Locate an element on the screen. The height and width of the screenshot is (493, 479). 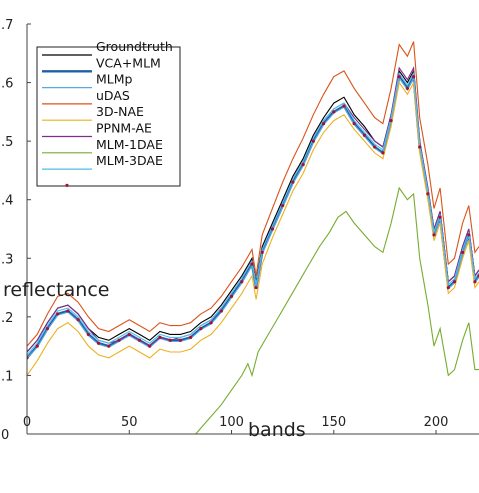
x-tick-label: 0 is located at coordinates (27, 422).